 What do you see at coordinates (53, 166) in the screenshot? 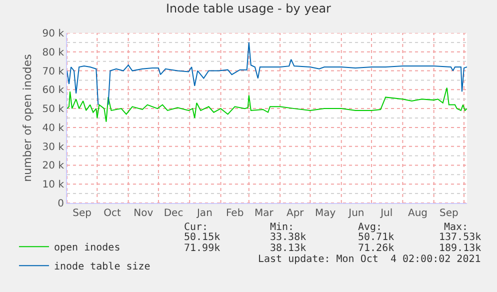
I see `y-tick-label: 20 k` at bounding box center [53, 166].